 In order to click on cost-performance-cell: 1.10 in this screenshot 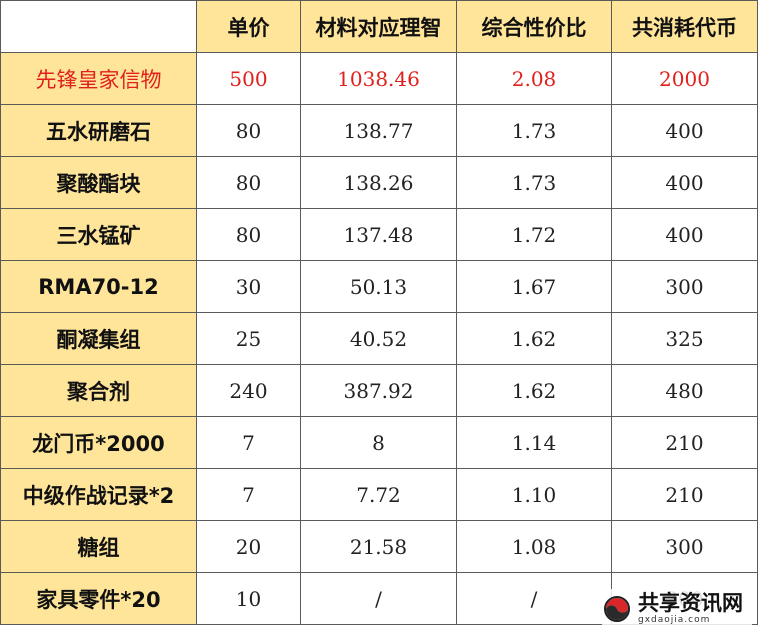, I will do `click(534, 494)`.